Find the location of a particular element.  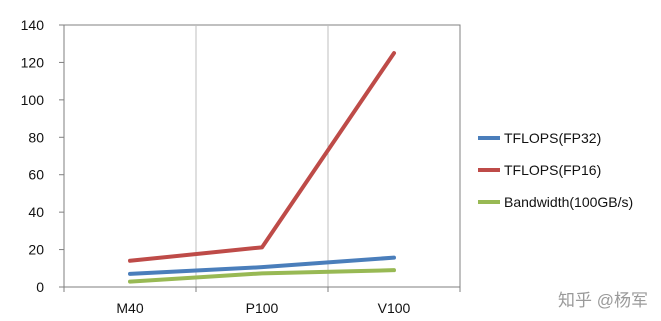

x-tick-label: V100 is located at coordinates (394, 308).